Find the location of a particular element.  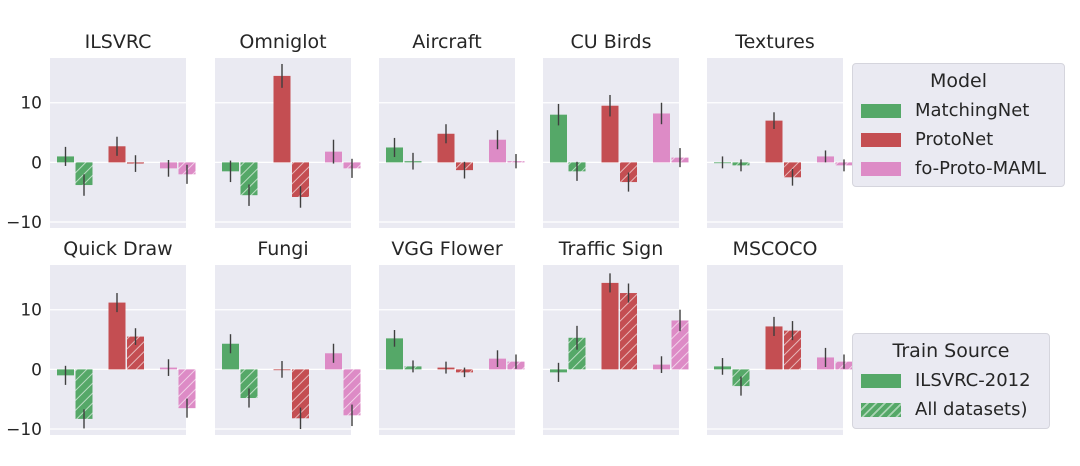

legend-swatch-hatched is located at coordinates (881, 409).